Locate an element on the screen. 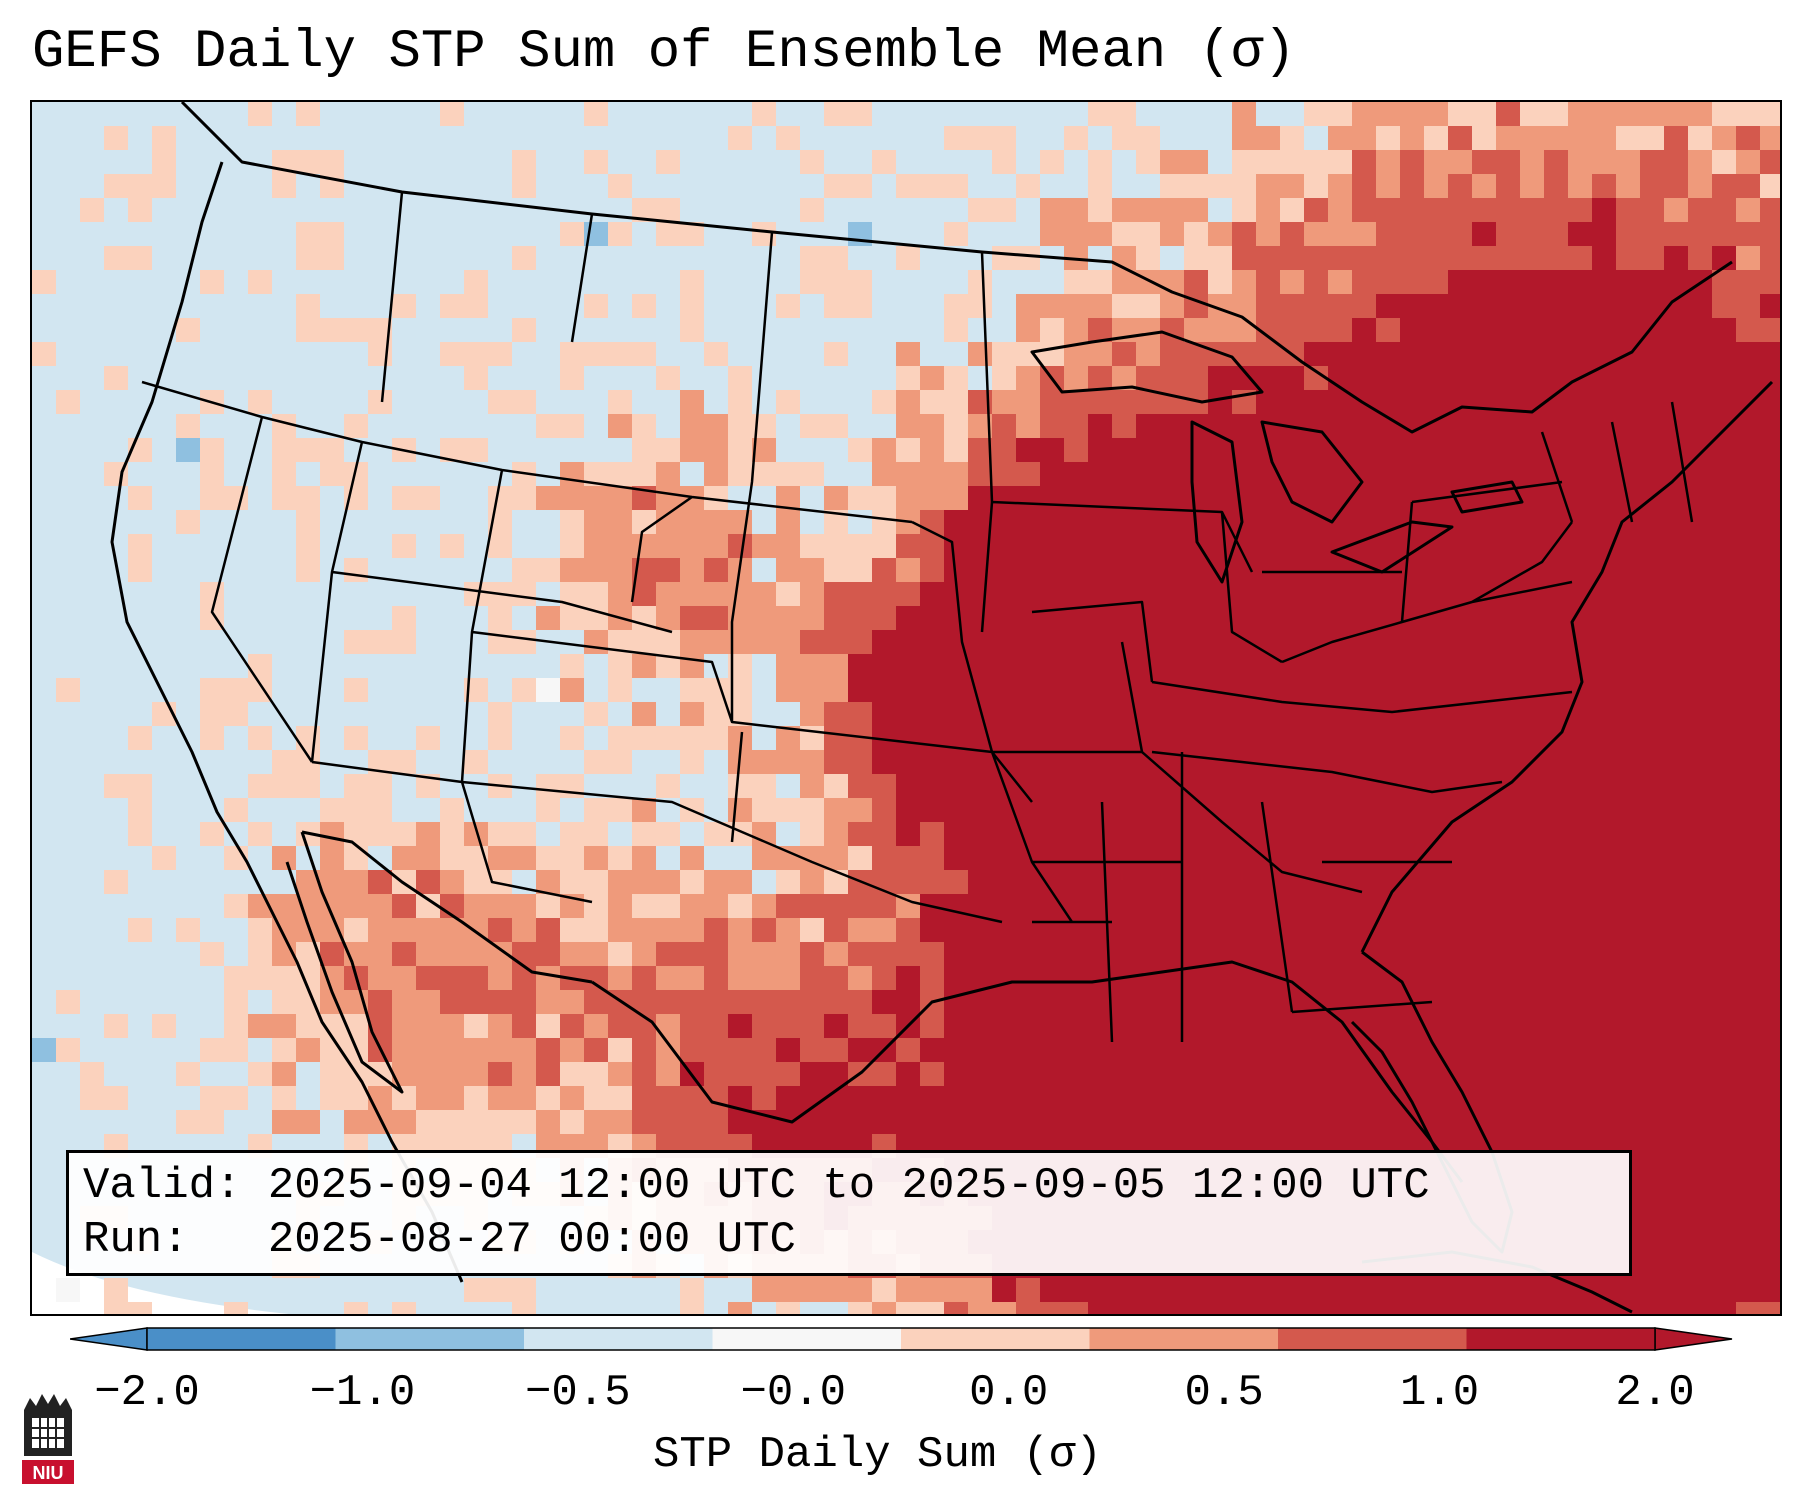  atlantic-coast is located at coordinates (1567, 666).